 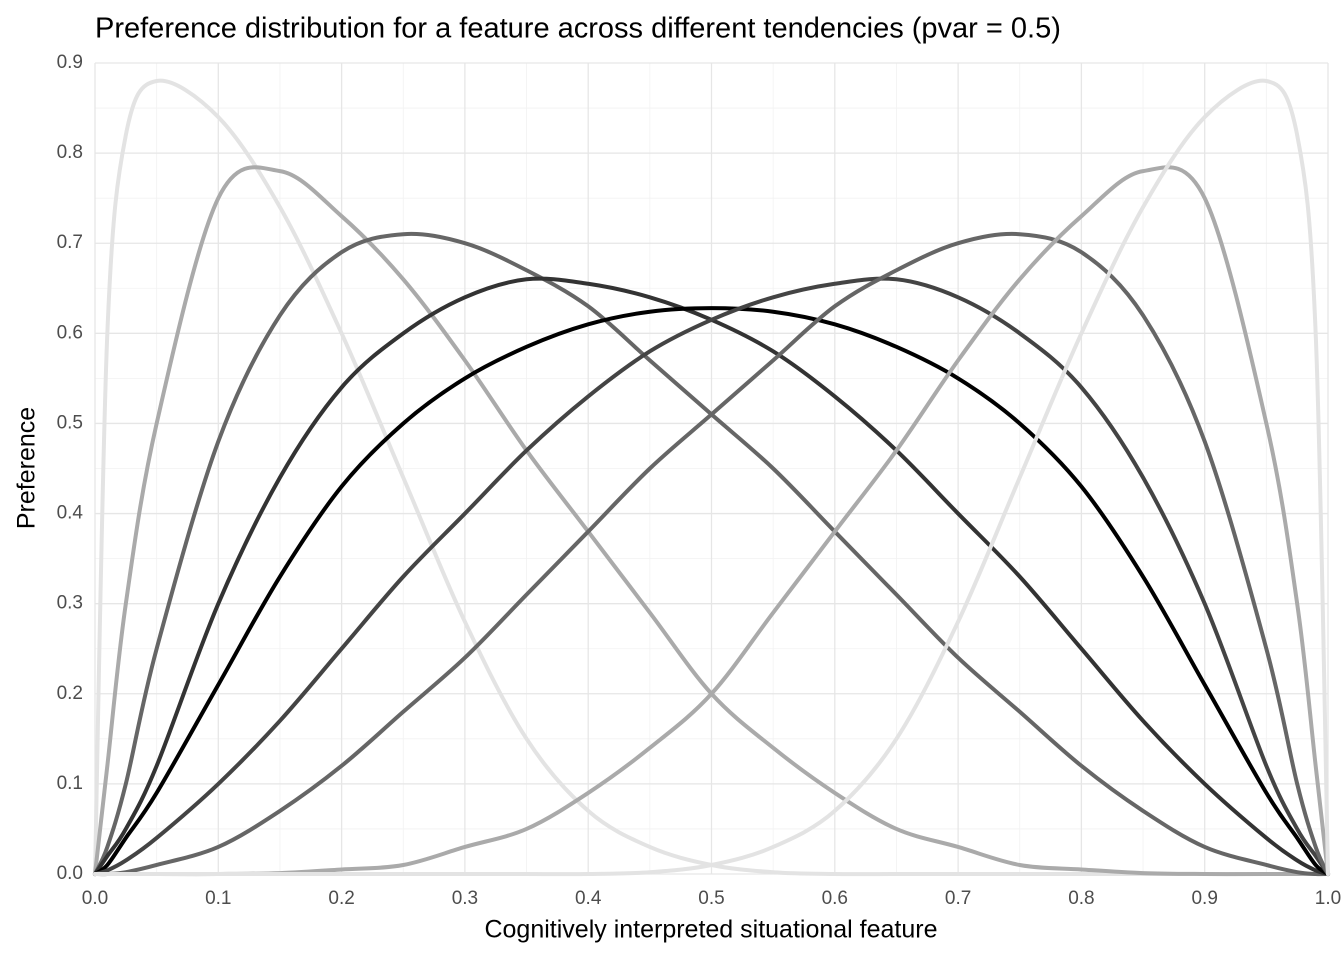 What do you see at coordinates (70, 783) in the screenshot?
I see `y-tick-label: 0.1` at bounding box center [70, 783].